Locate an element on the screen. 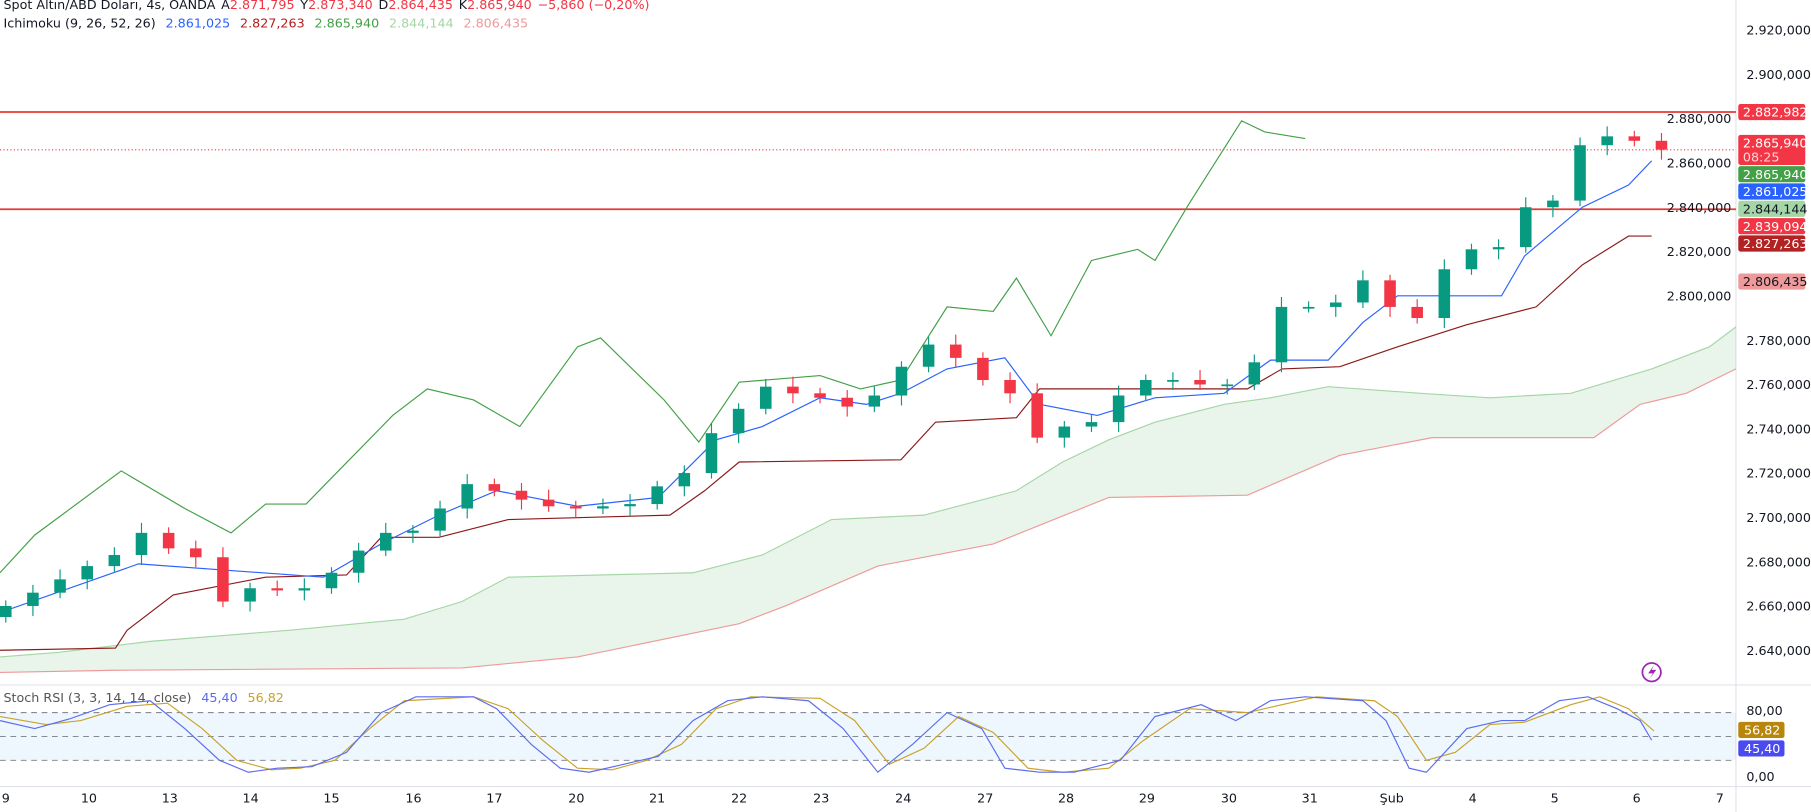 The width and height of the screenshot is (1811, 812). time-tick-label: 15 is located at coordinates (331, 798).